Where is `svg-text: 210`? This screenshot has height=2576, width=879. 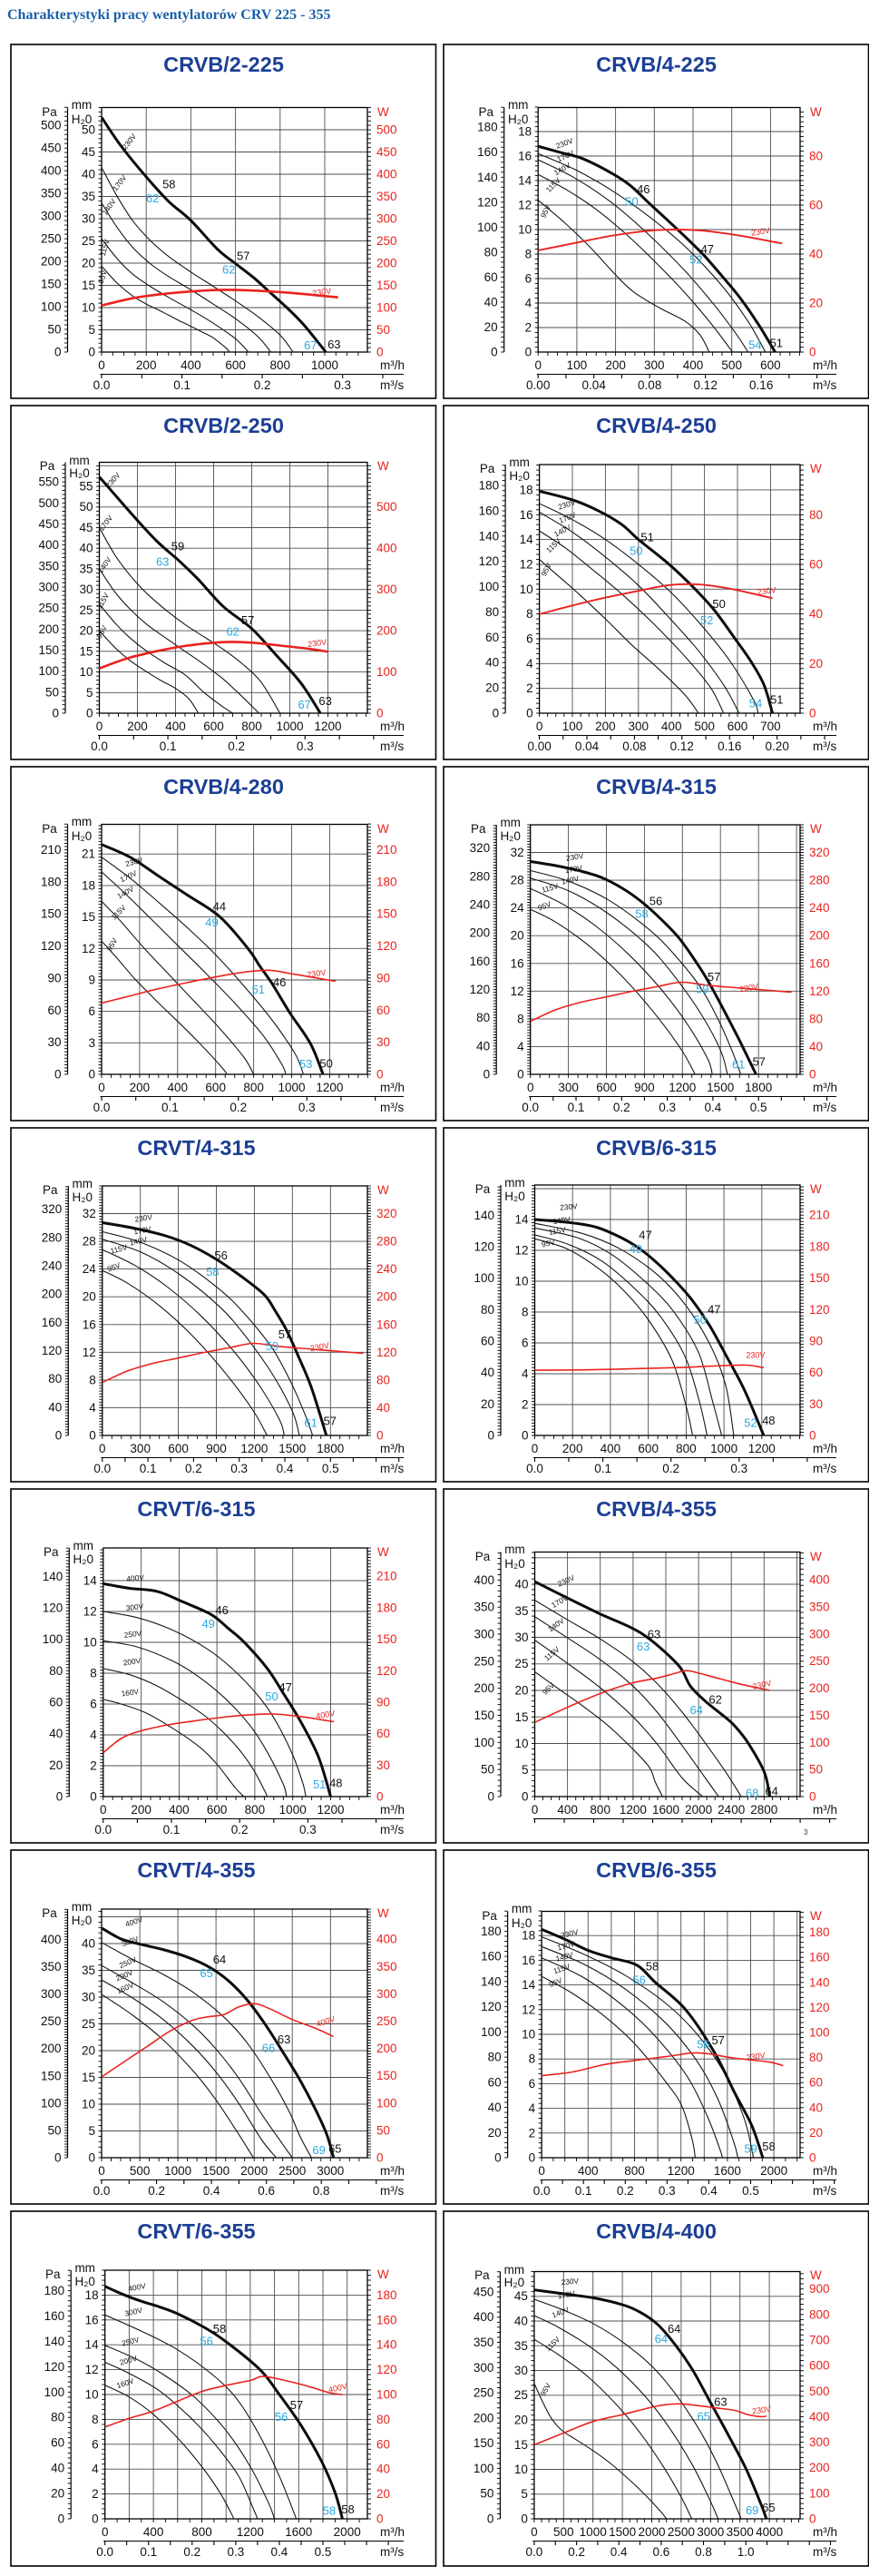
svg-text: 210 is located at coordinates (386, 1576).